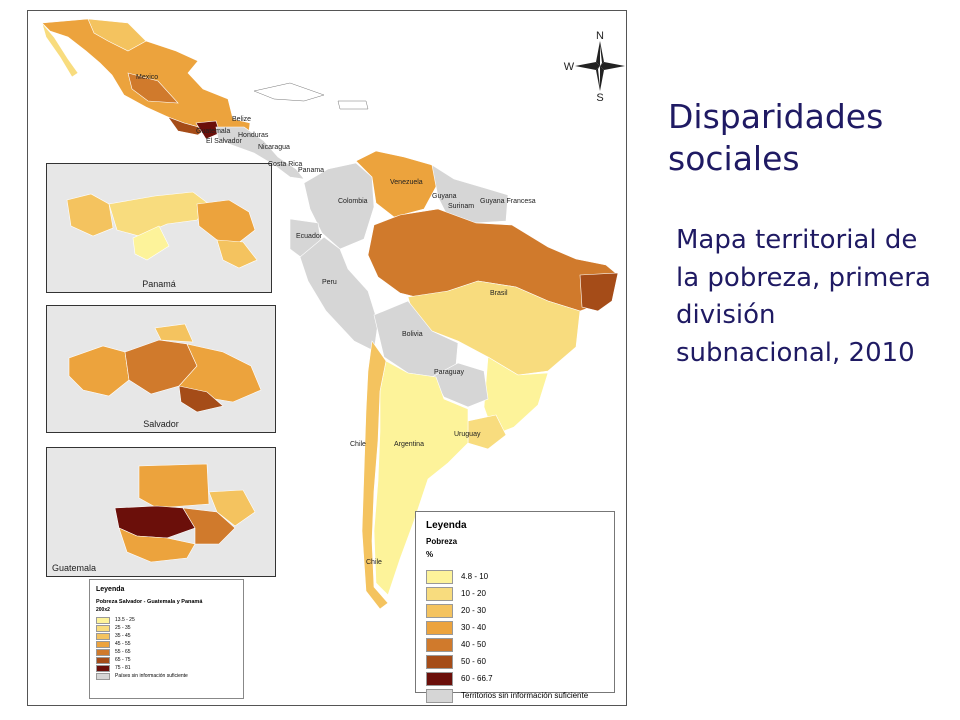 This screenshot has height=720, width=960. I want to click on legend-main-label: 40 - 50, so click(473, 644).